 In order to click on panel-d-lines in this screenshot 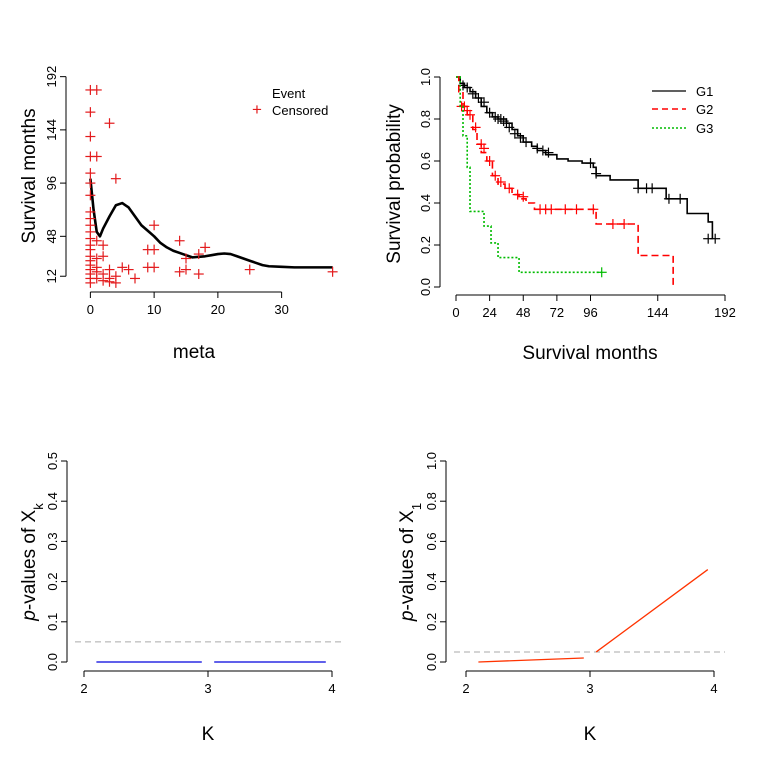, I will do `click(589, 616)`.